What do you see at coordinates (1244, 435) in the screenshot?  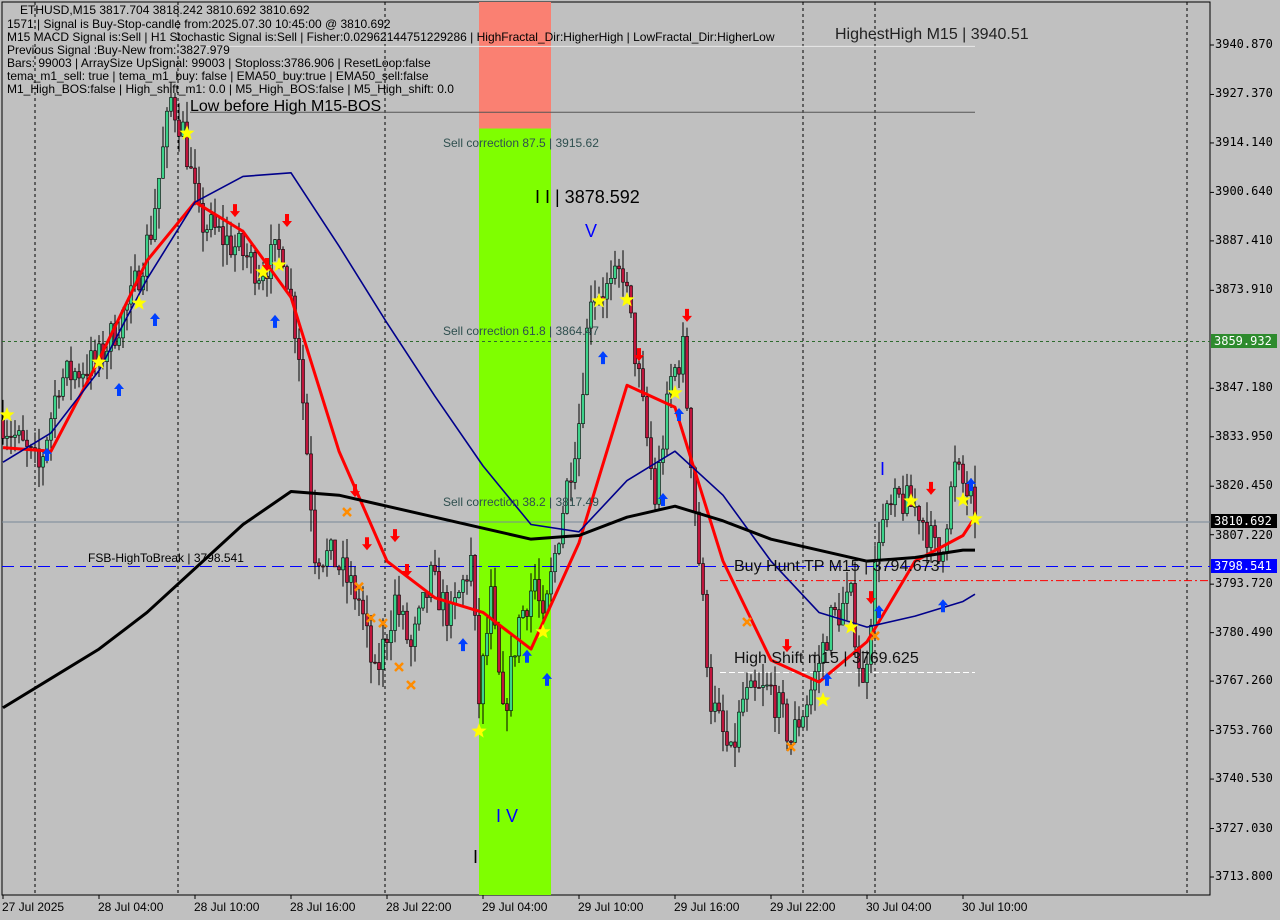 I see `y-tick-label: 3833.950` at bounding box center [1244, 435].